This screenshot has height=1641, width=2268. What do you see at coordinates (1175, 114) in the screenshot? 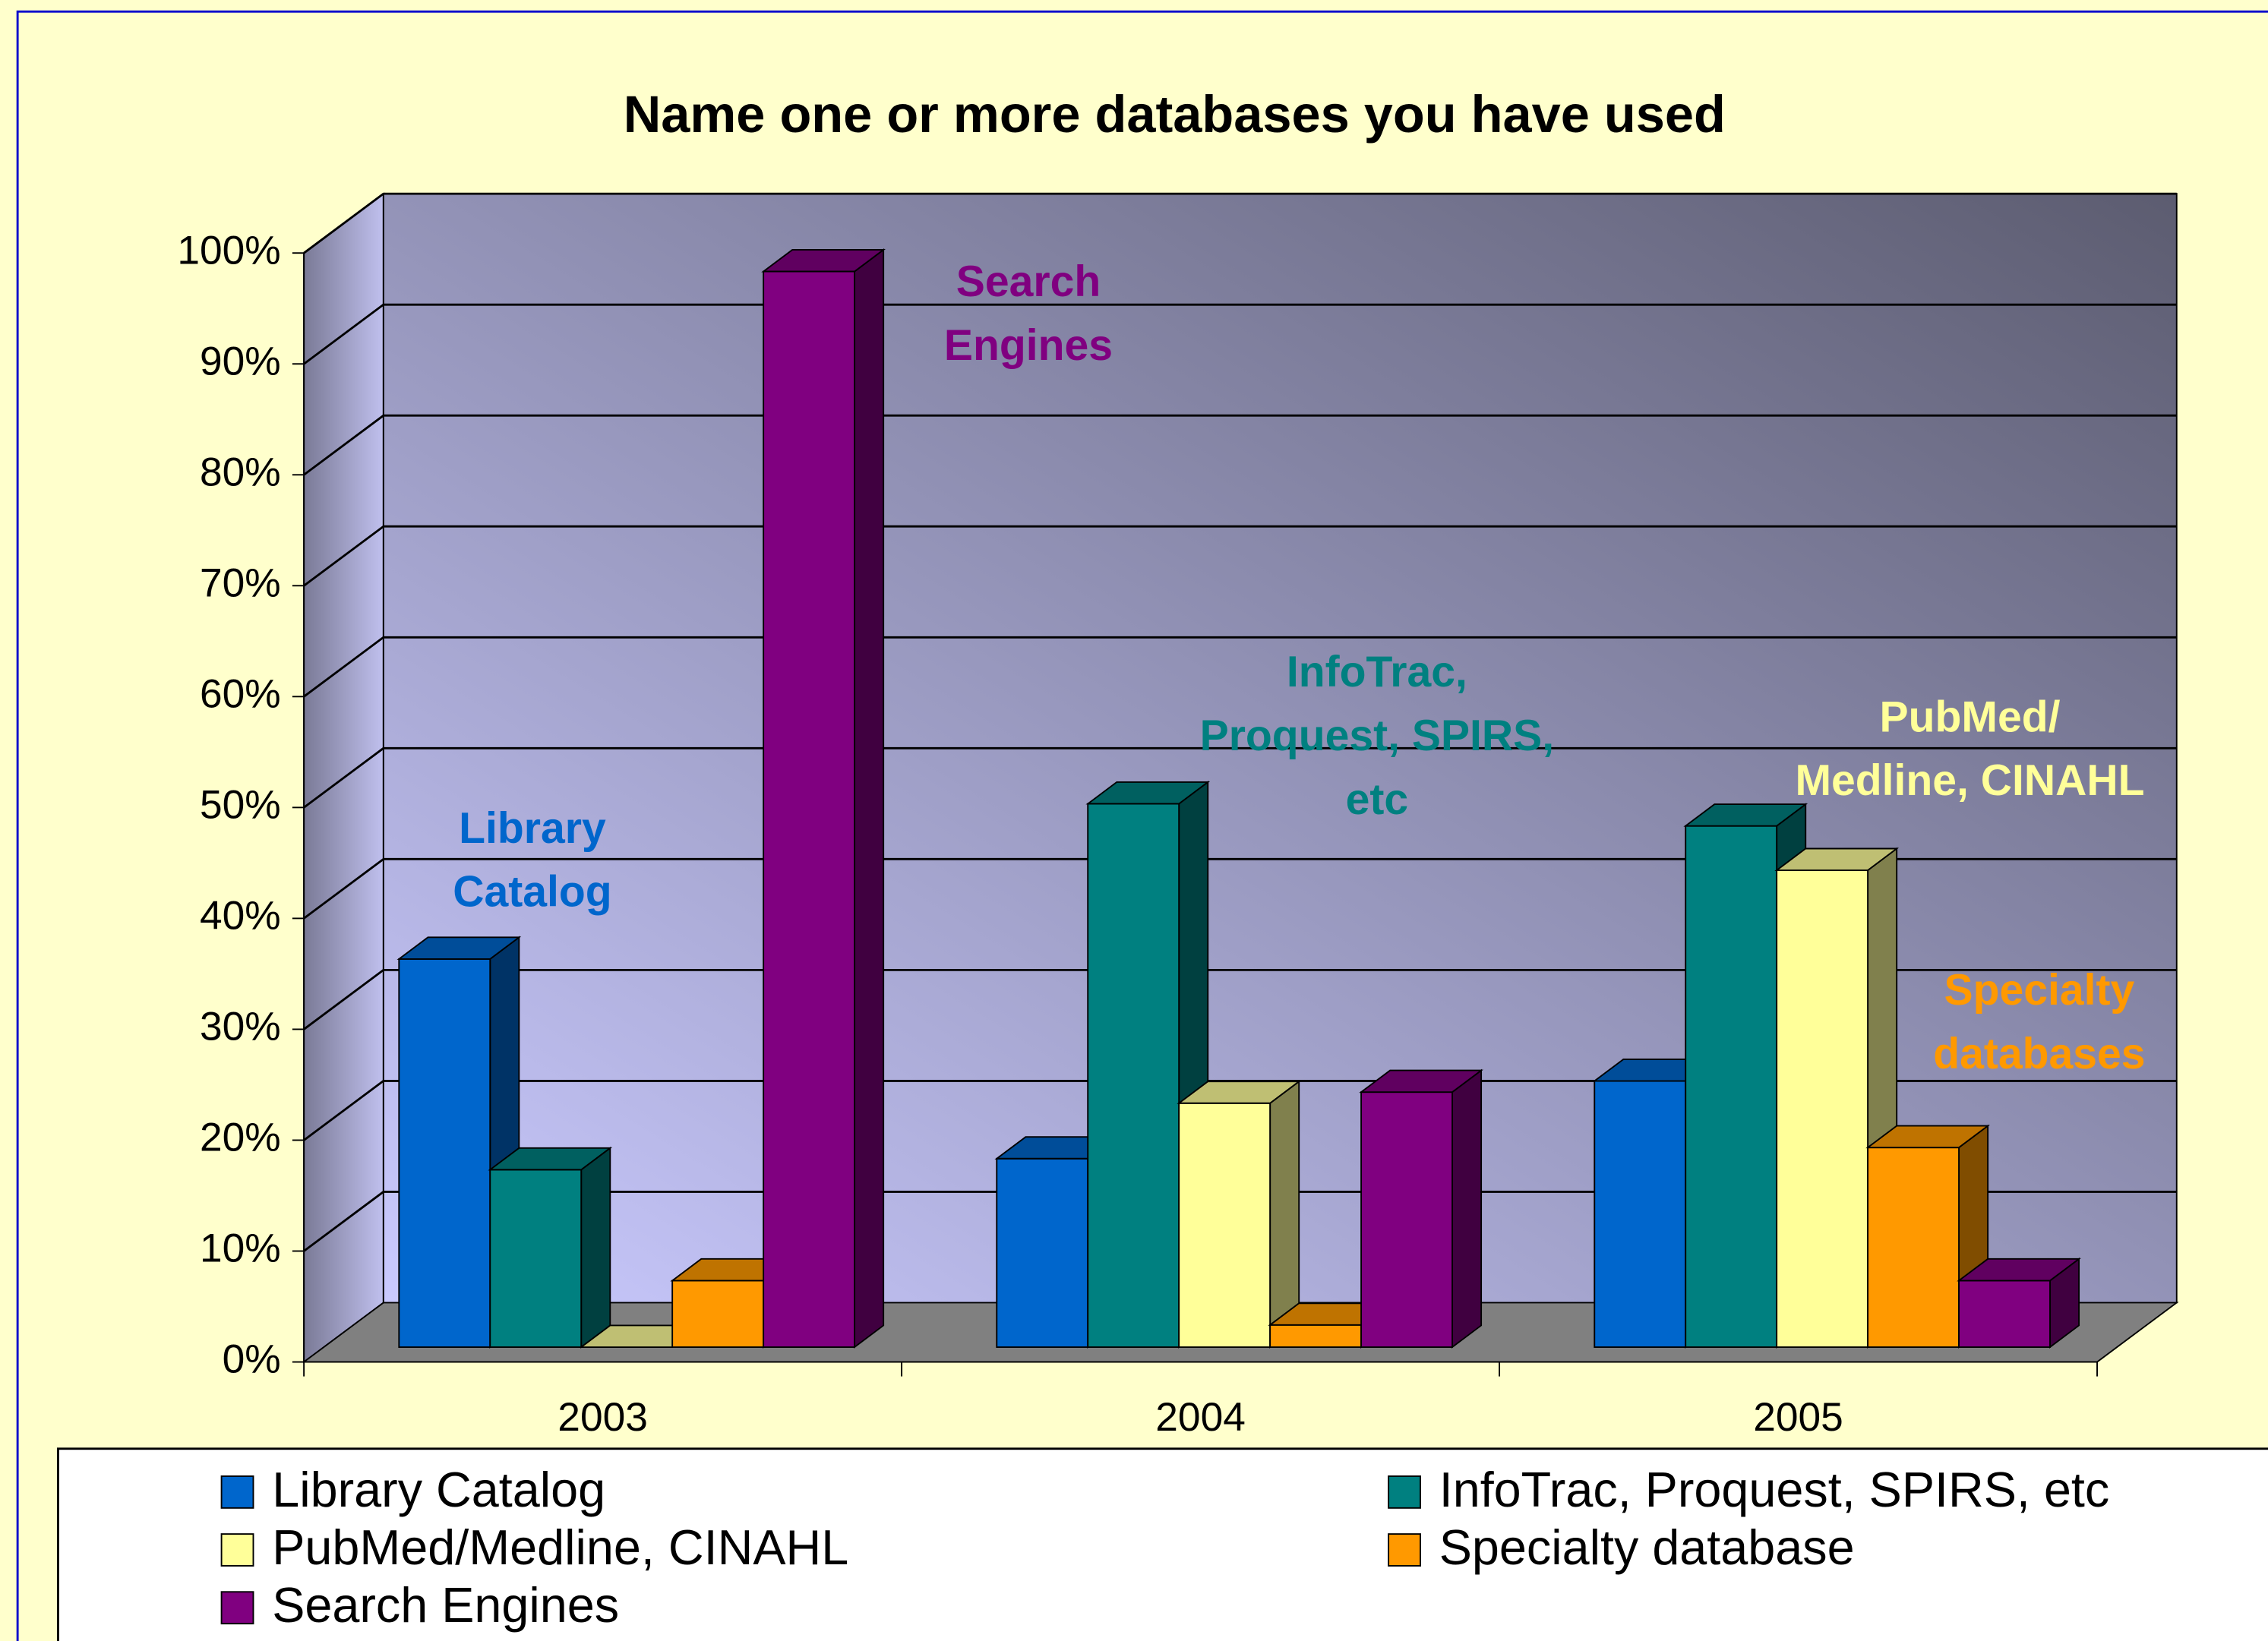
I see `chart-title: Name one or more databases you have used` at bounding box center [1175, 114].